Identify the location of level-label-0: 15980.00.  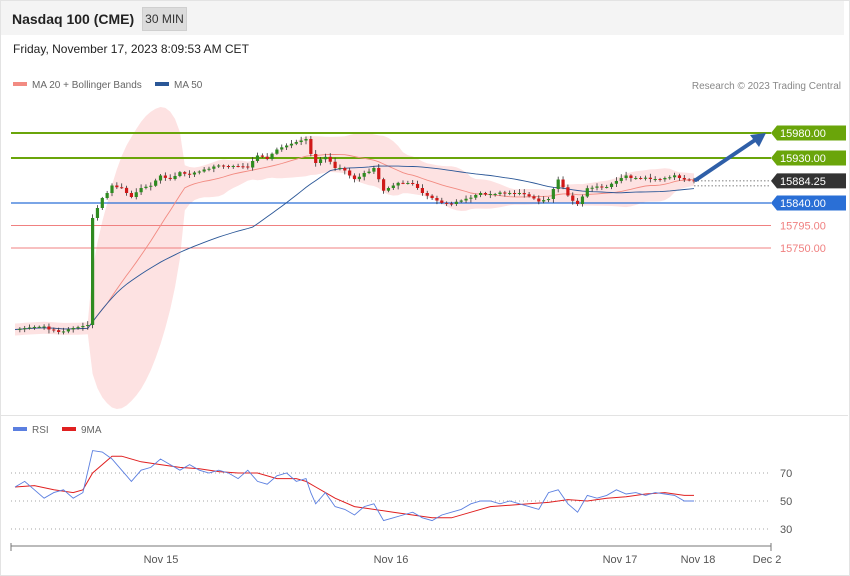
(803, 134).